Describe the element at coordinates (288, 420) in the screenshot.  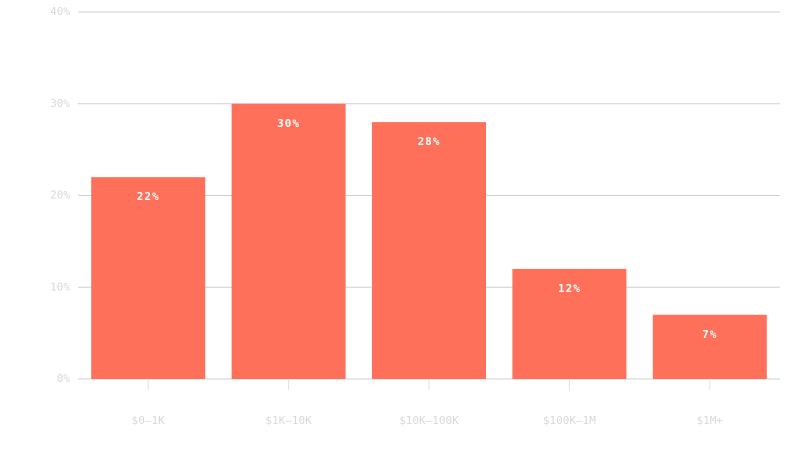
I see `x-tick-label: $1K–10K` at that location.